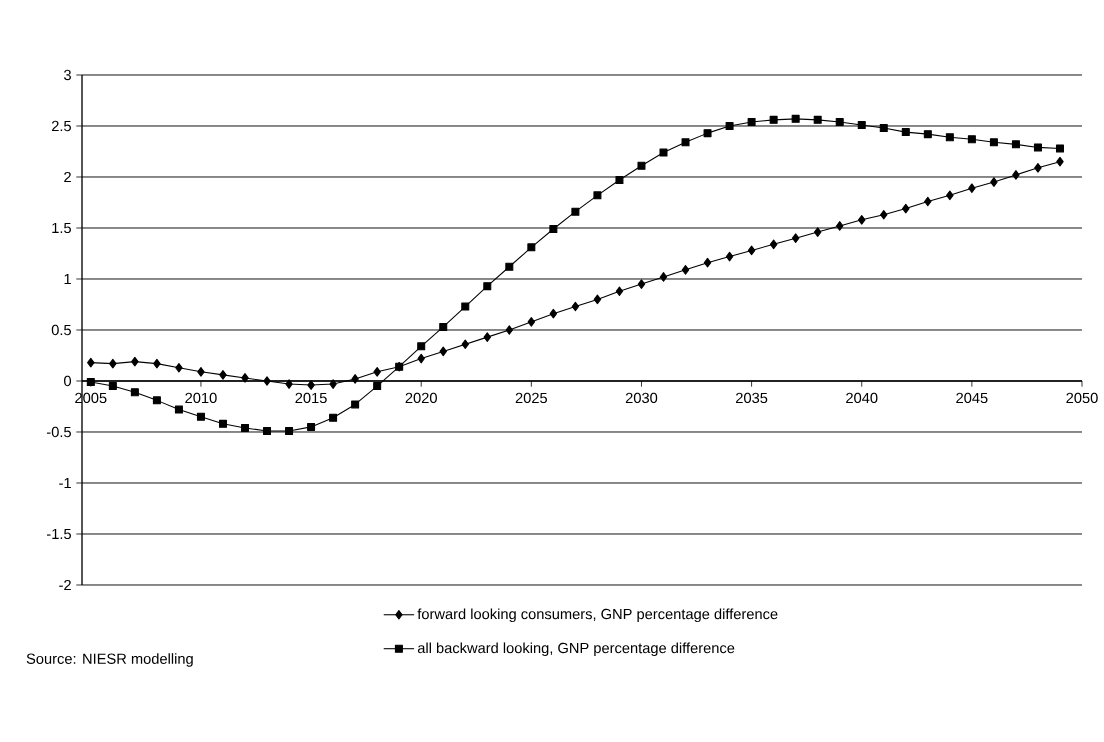 Image resolution: width=1104 pixels, height=742 pixels. What do you see at coordinates (641, 398) in the screenshot?
I see `x-tick-label: 2030` at bounding box center [641, 398].